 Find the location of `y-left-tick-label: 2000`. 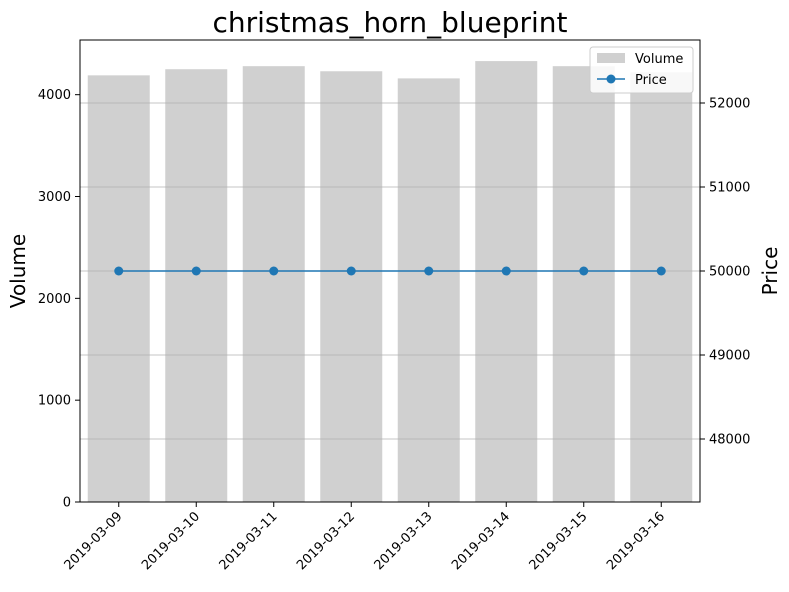

y-left-tick-label: 2000 is located at coordinates (54, 299).